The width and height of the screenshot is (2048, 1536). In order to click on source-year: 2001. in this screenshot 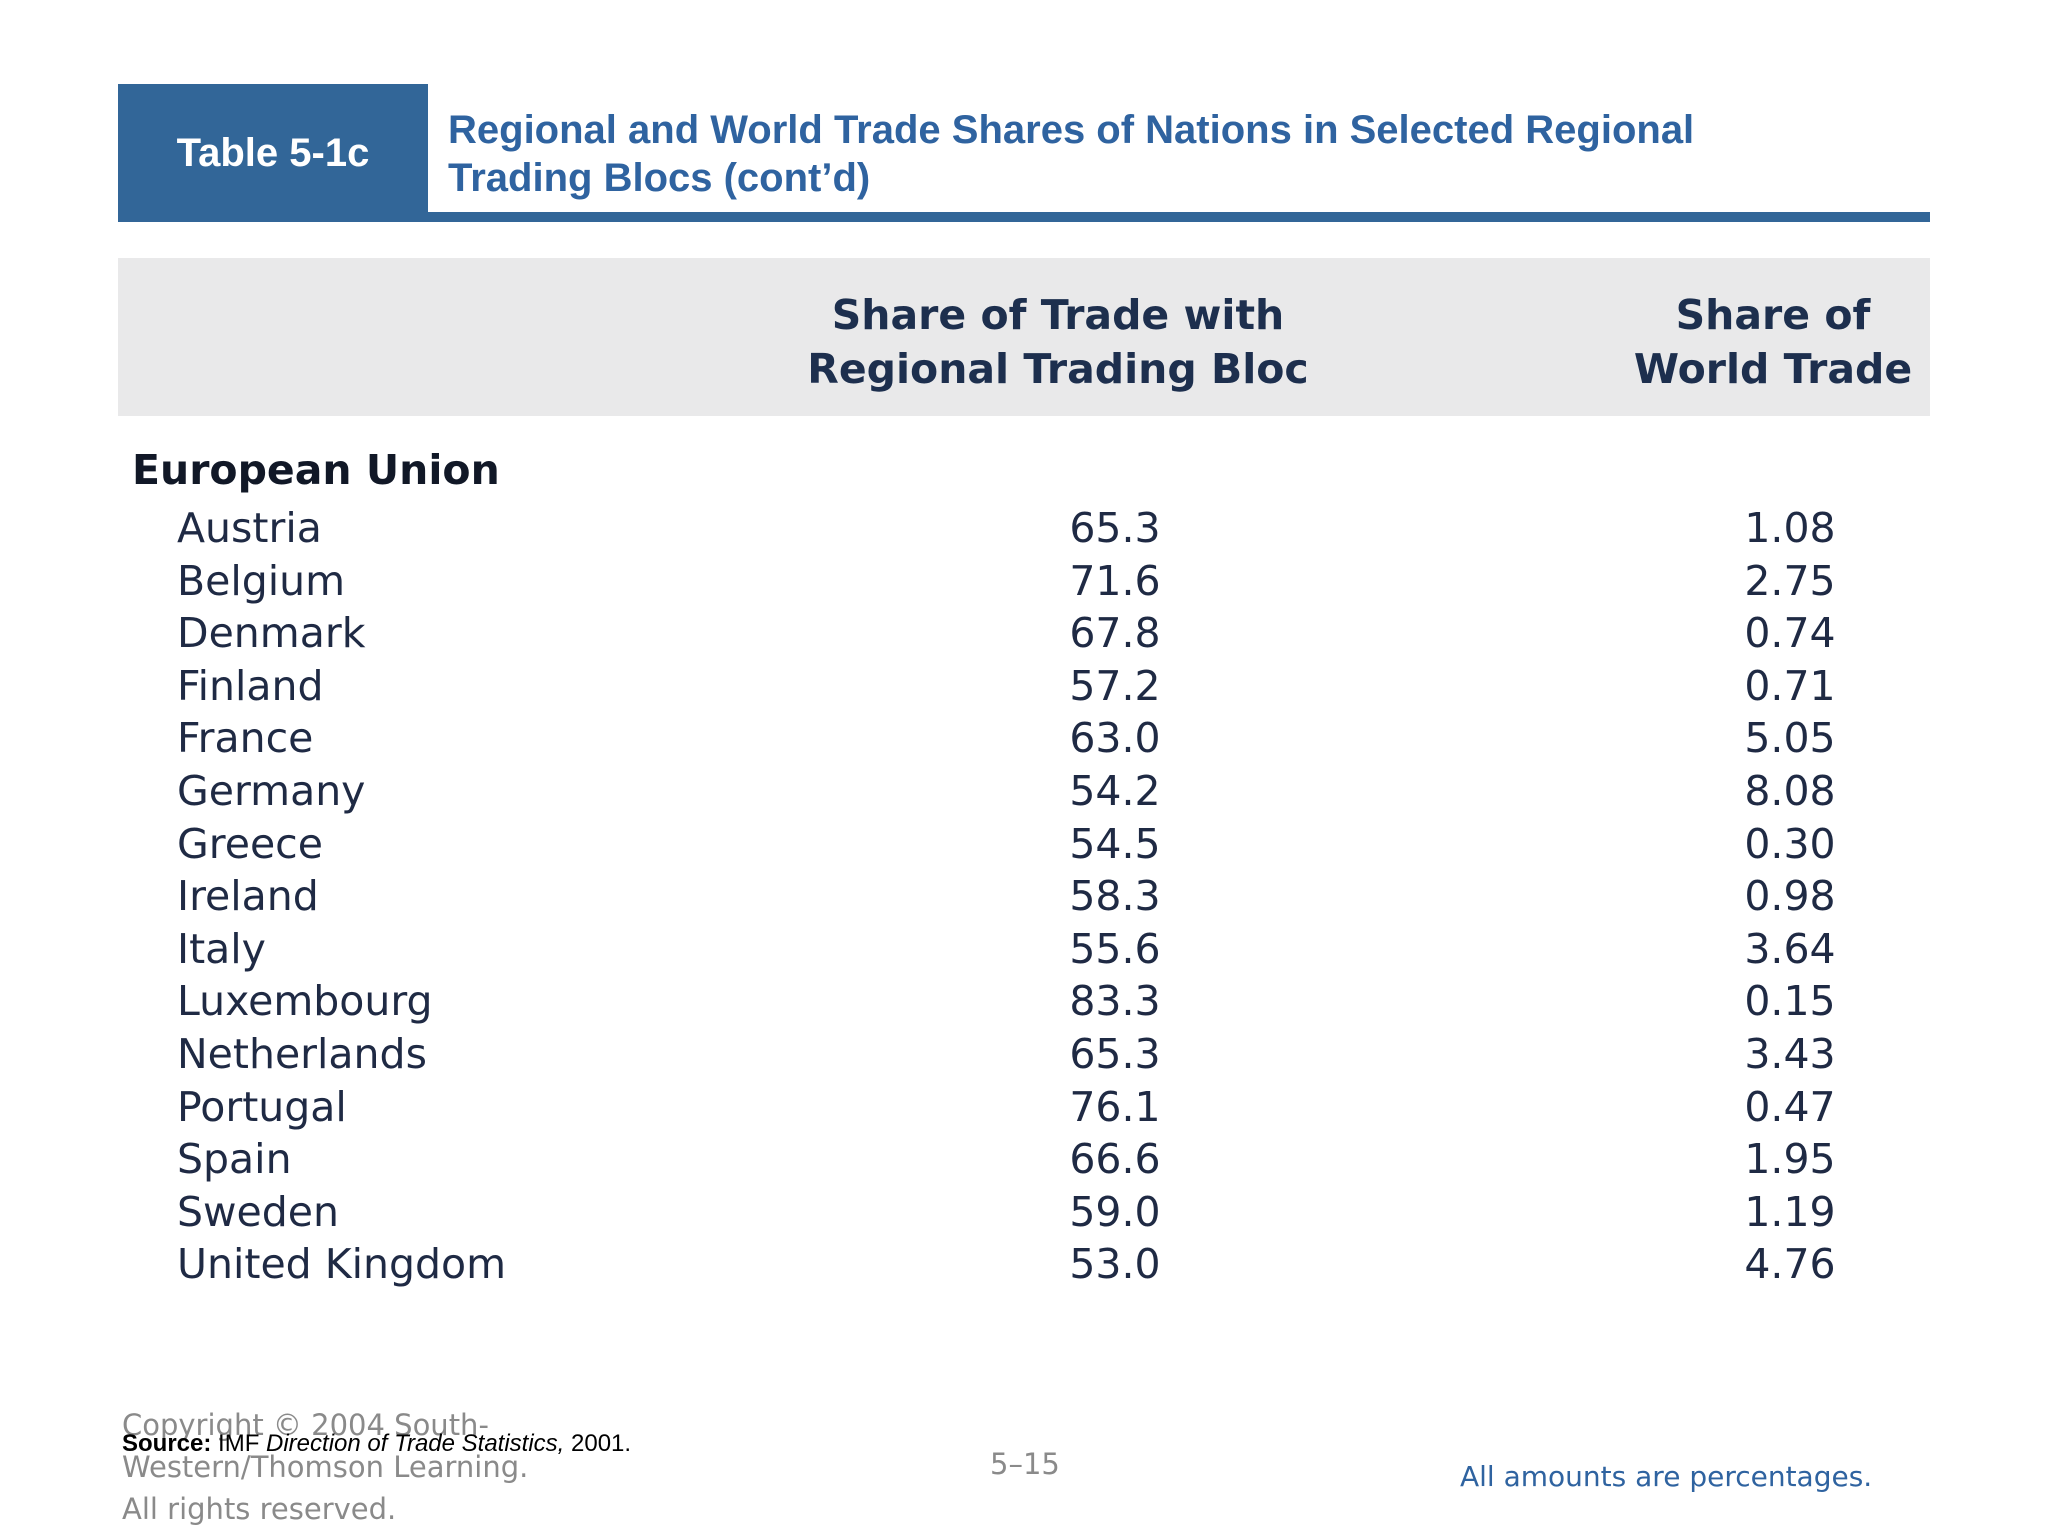, I will do `click(598, 1443)`.